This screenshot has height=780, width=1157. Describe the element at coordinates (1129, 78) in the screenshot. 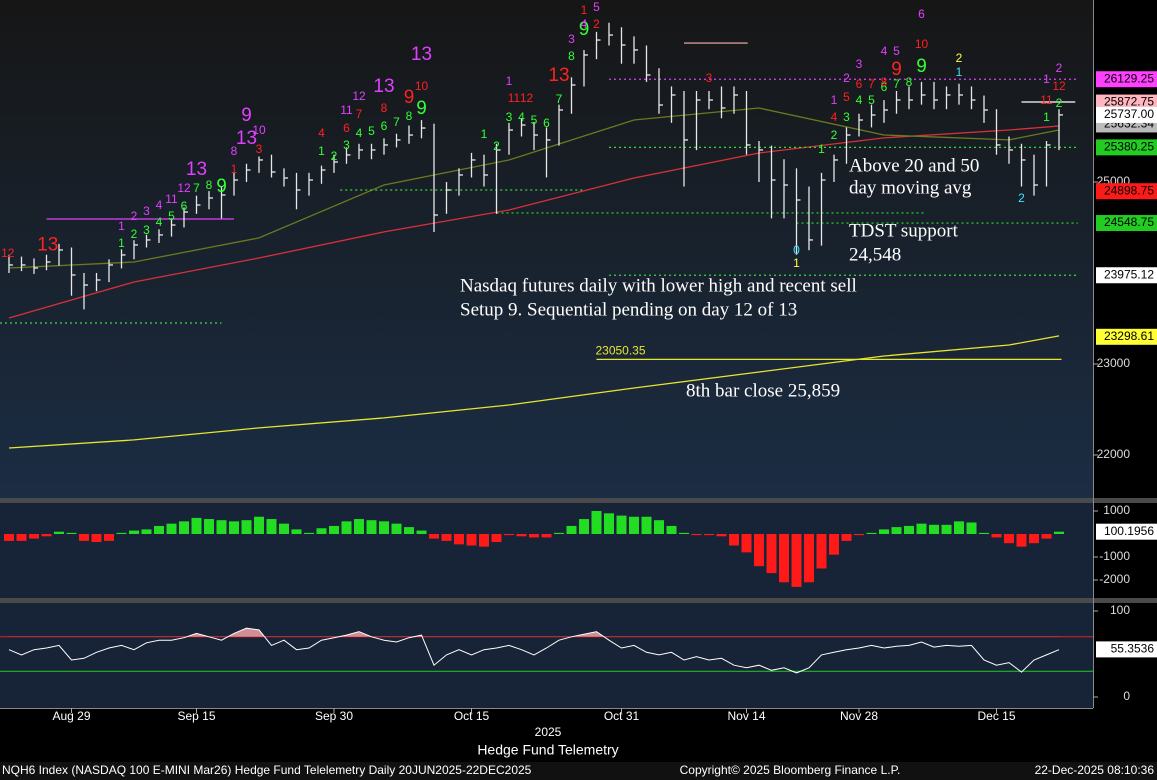

I see `value-box-label: 26129.25` at that location.